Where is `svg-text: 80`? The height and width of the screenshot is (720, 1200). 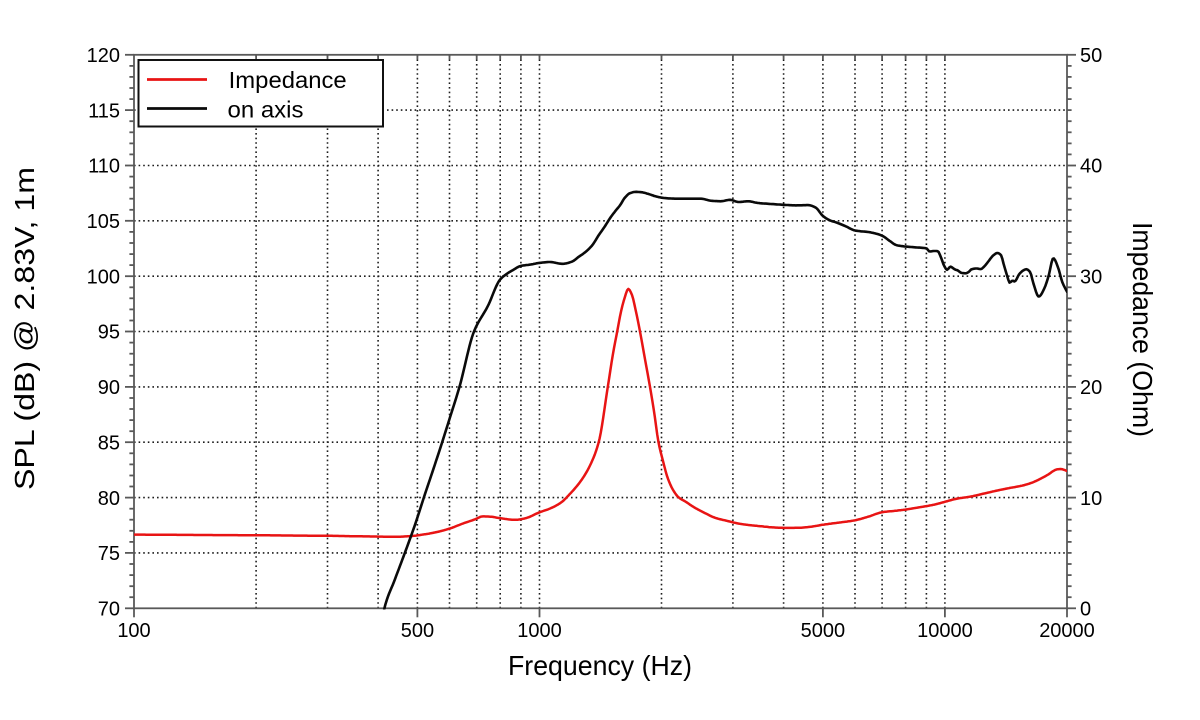
svg-text: 80 is located at coordinates (109, 499).